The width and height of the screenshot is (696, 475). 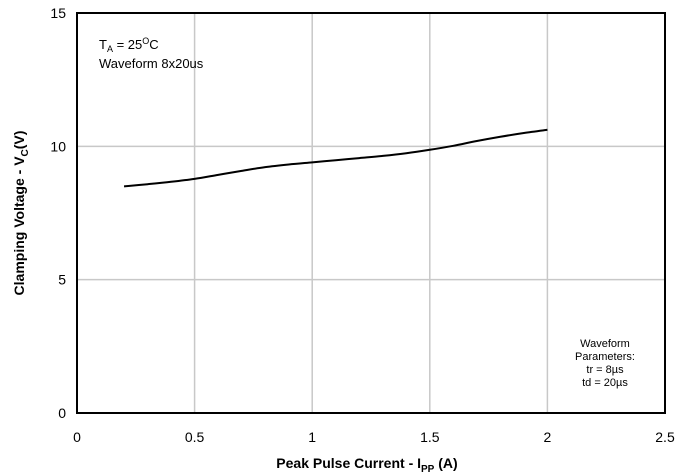 I want to click on x-tick-label: 0, so click(x=77, y=437).